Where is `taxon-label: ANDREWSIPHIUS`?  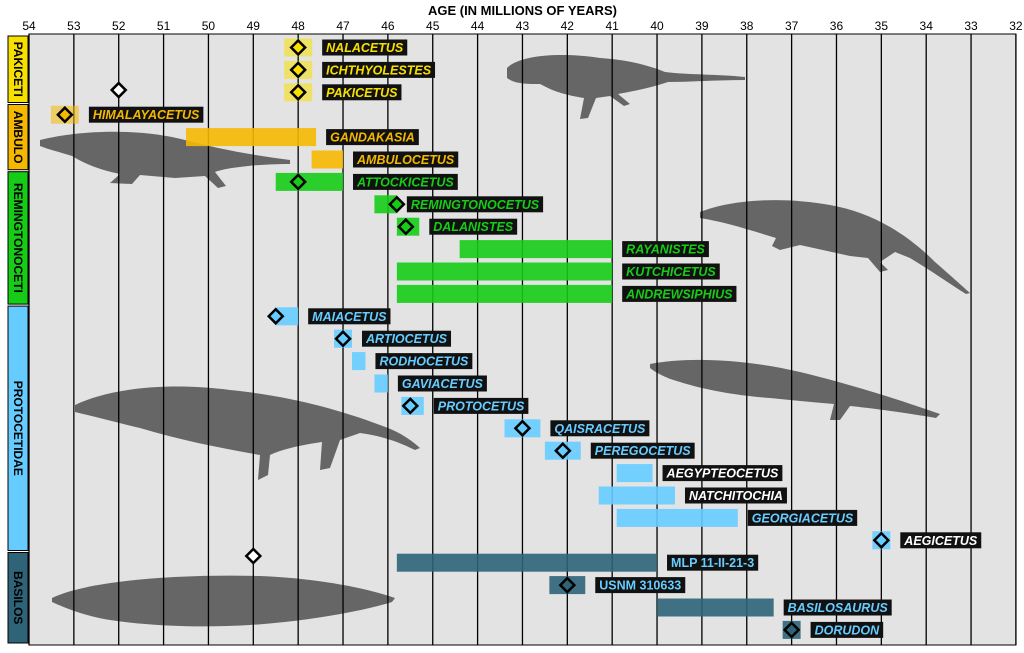
taxon-label: ANDREWSIPHIUS is located at coordinates (679, 294).